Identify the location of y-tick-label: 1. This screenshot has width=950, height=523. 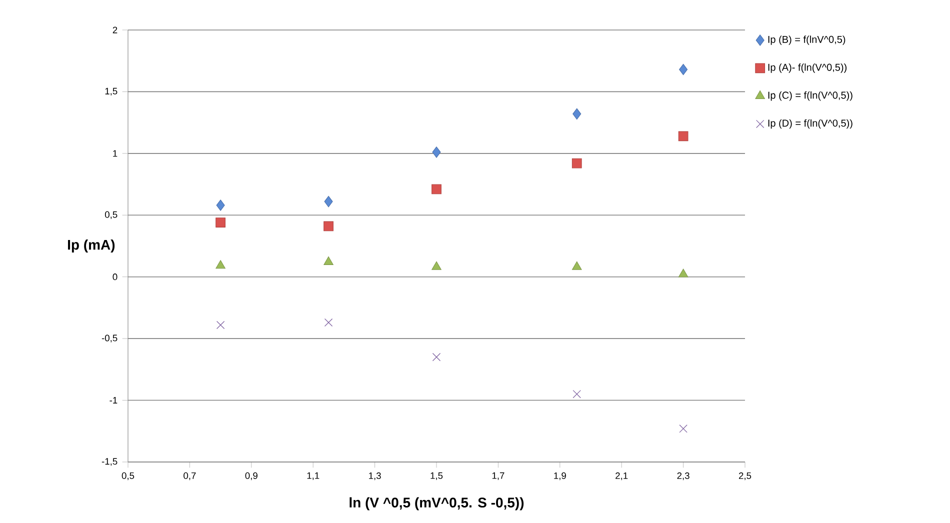
(115, 153).